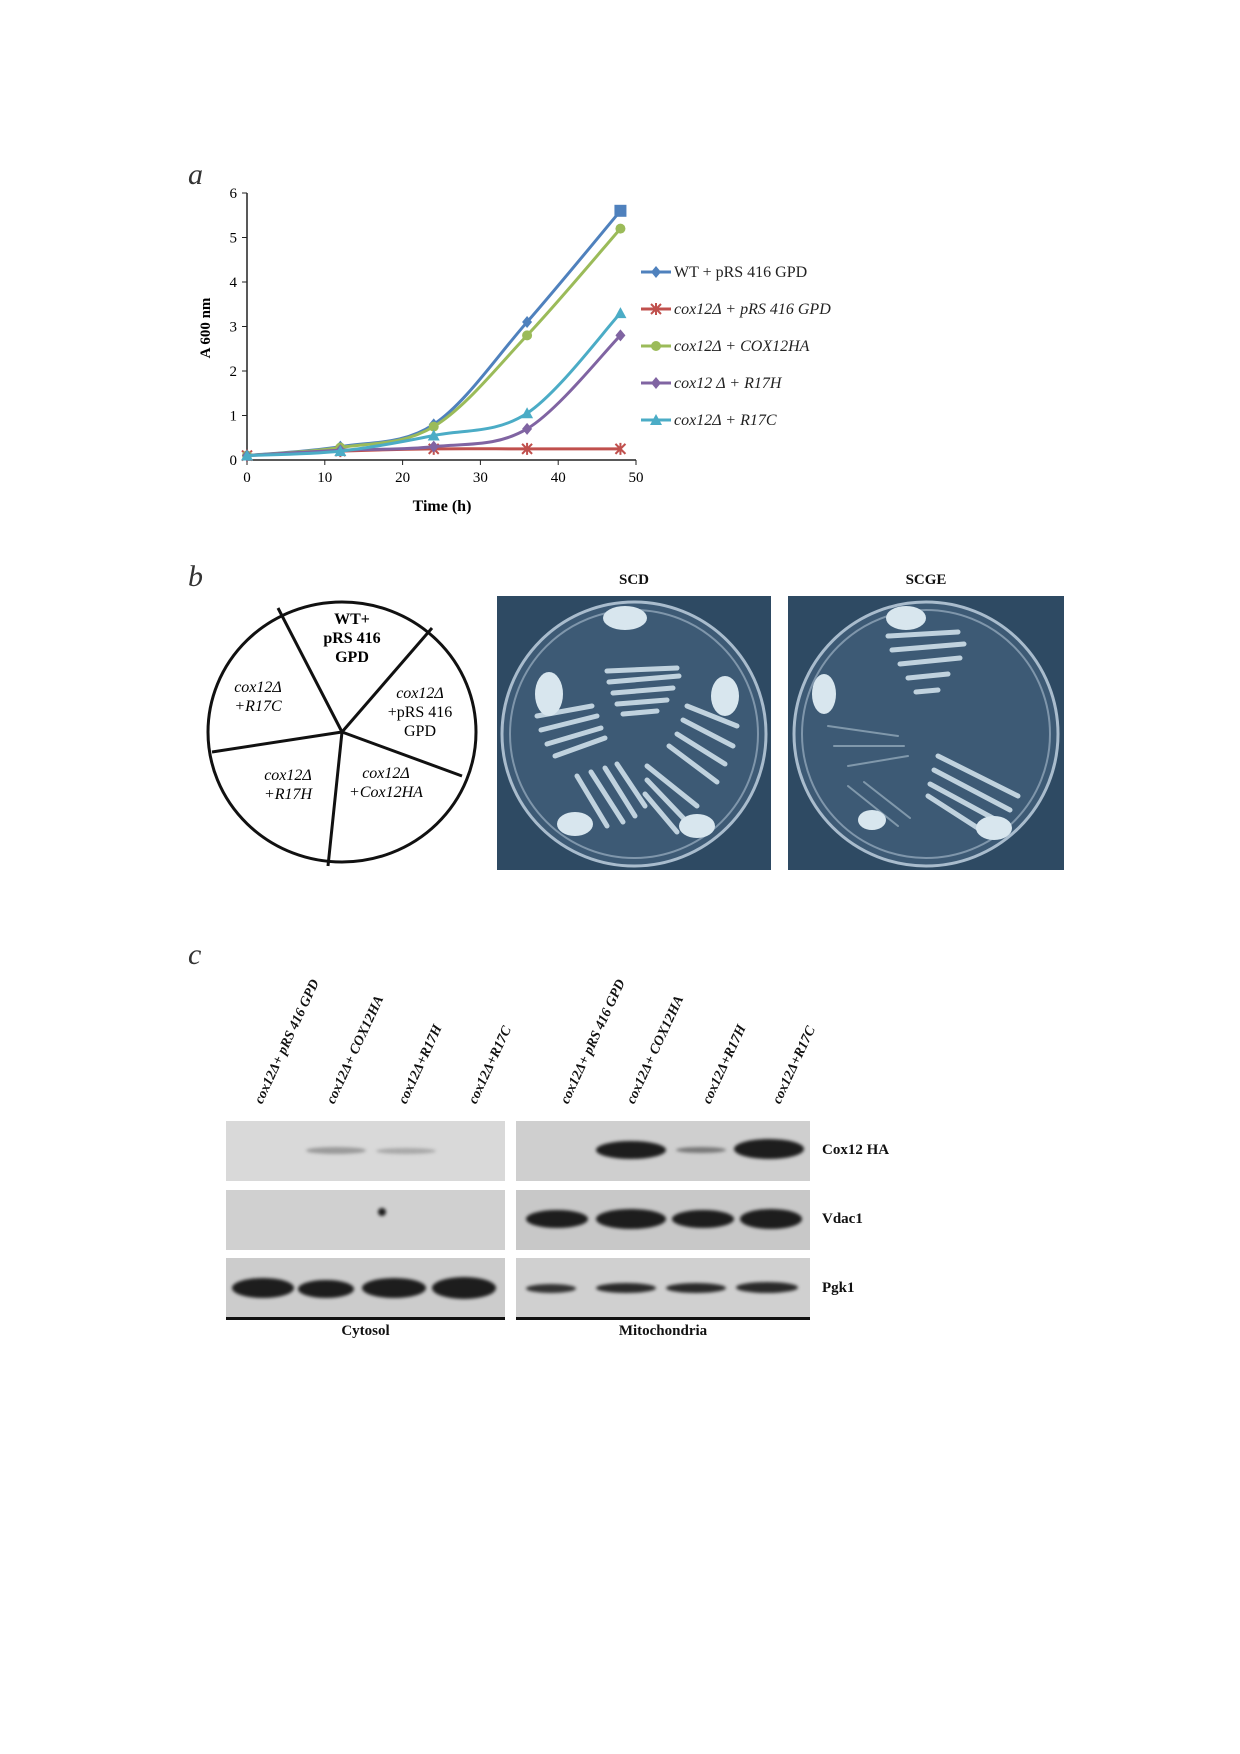 The height and width of the screenshot is (1754, 1240). What do you see at coordinates (365, 1331) in the screenshot?
I see `cytosol-label: Cytosol` at bounding box center [365, 1331].